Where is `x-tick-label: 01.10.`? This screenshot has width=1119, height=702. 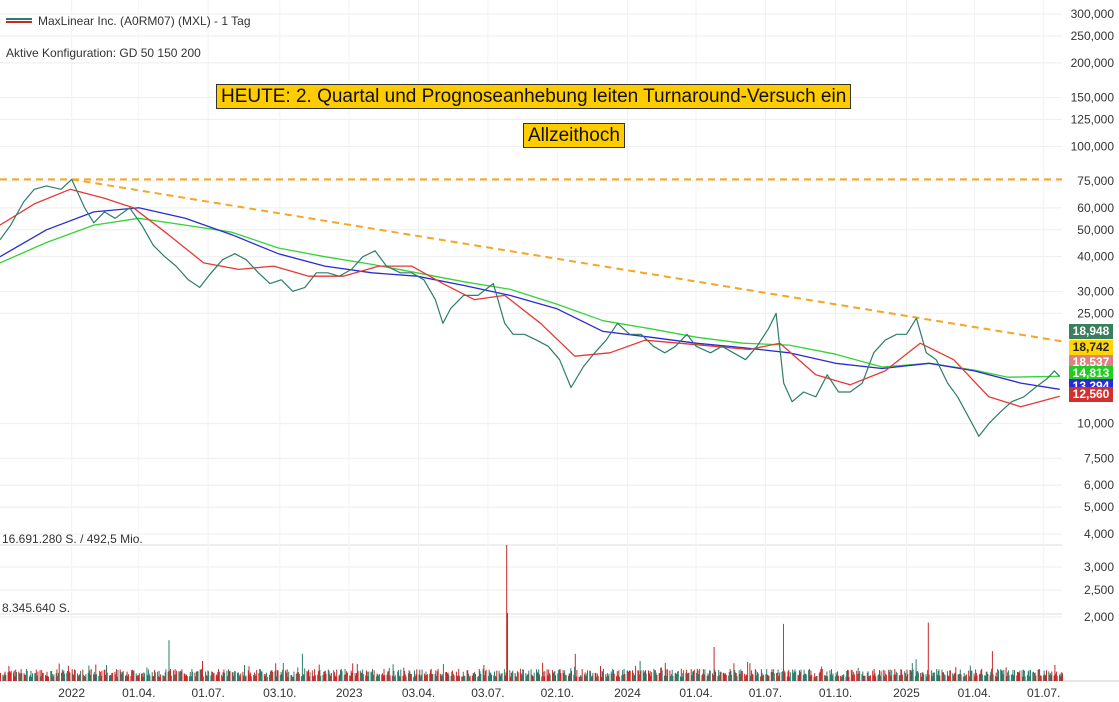
x-tick-label: 01.10. is located at coordinates (835, 693).